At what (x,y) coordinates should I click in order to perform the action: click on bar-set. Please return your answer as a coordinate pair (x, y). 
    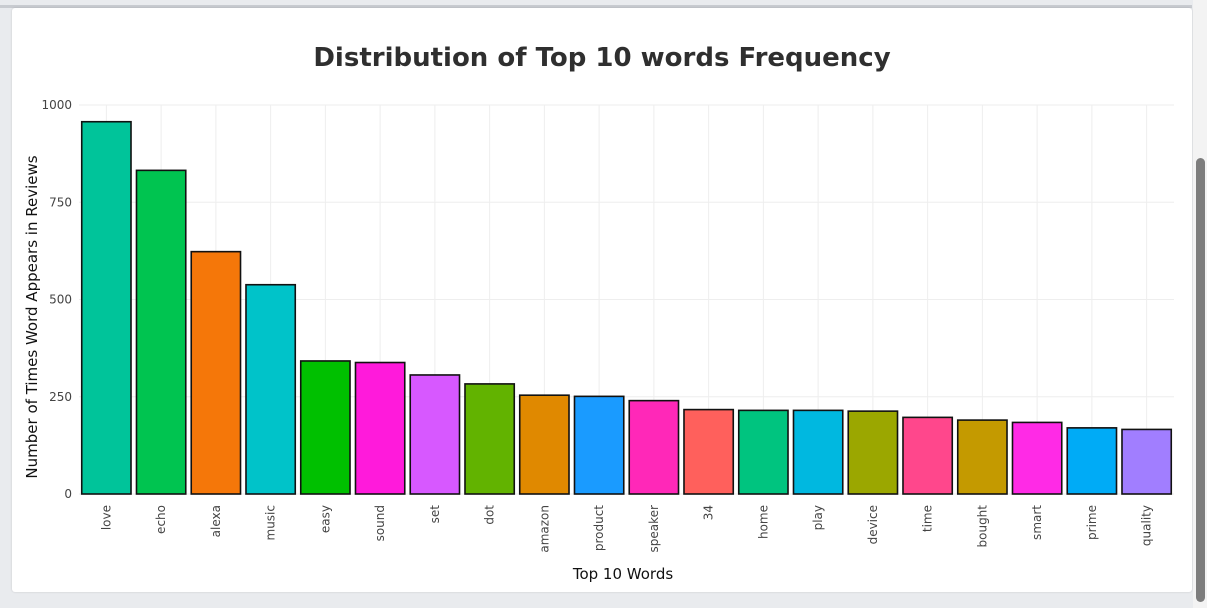
    Looking at the image, I should click on (435, 434).